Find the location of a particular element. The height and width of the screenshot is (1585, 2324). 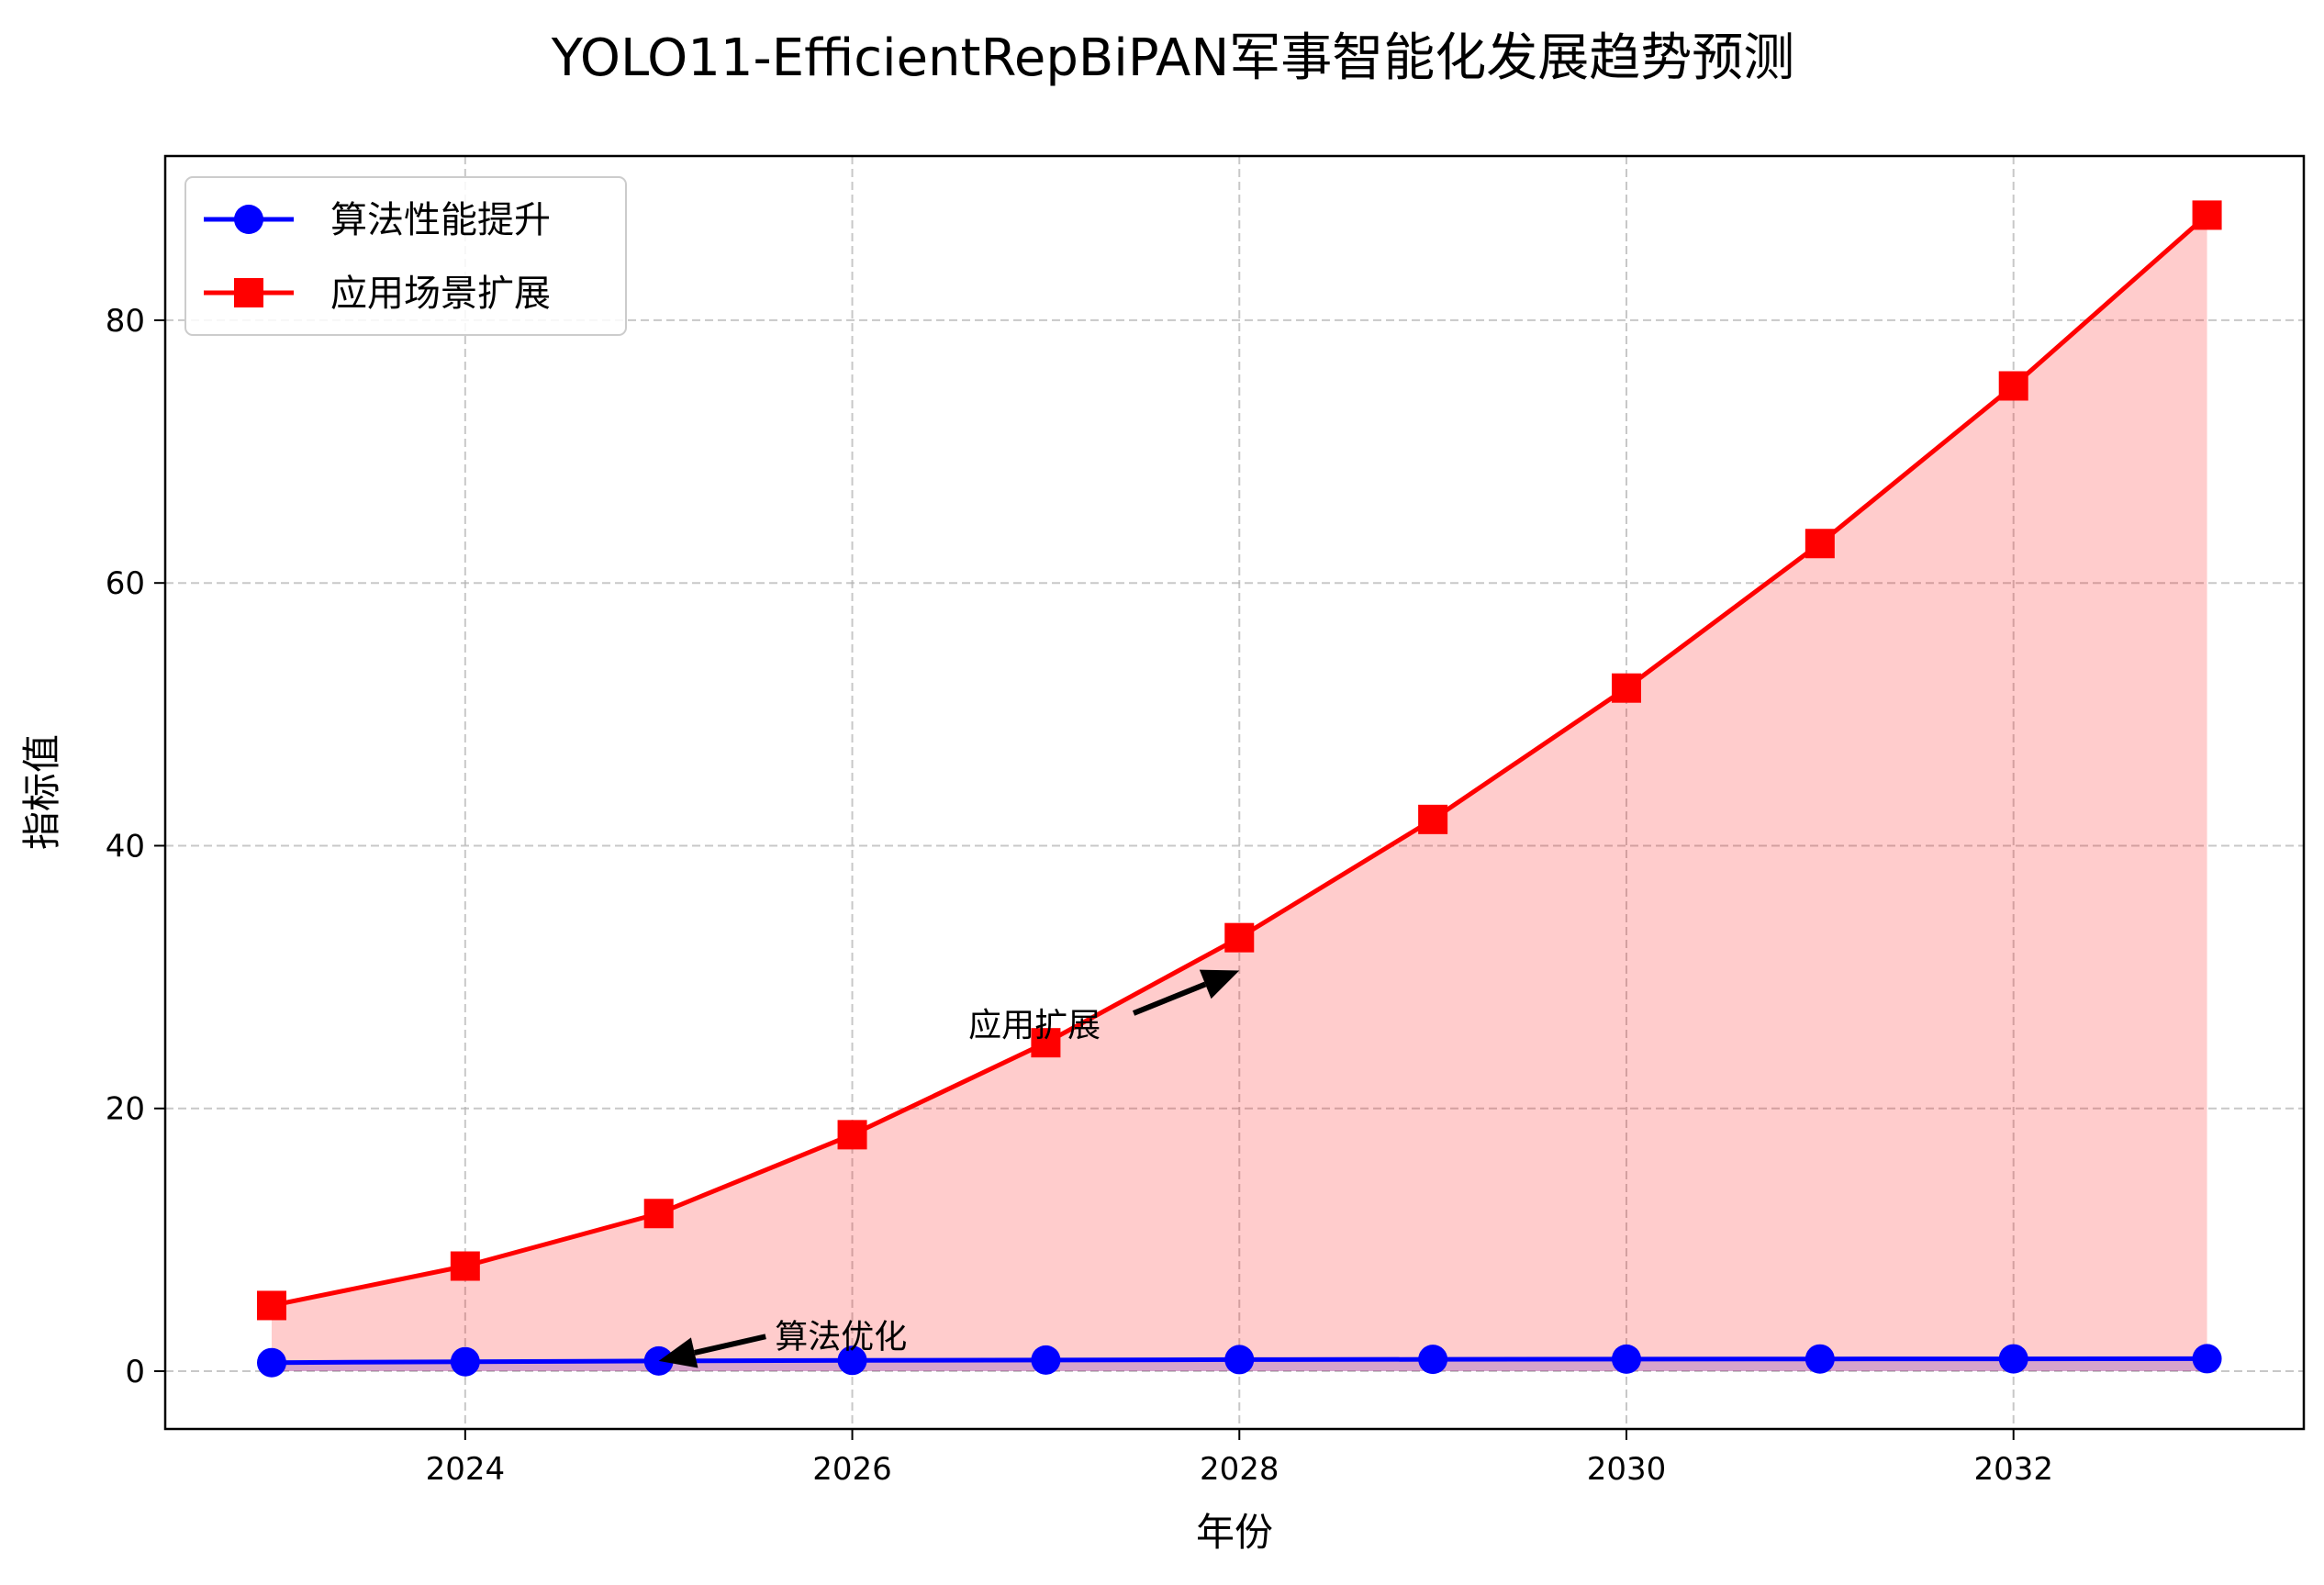

annotation-label: 应用扩展 is located at coordinates (1034, 1025).